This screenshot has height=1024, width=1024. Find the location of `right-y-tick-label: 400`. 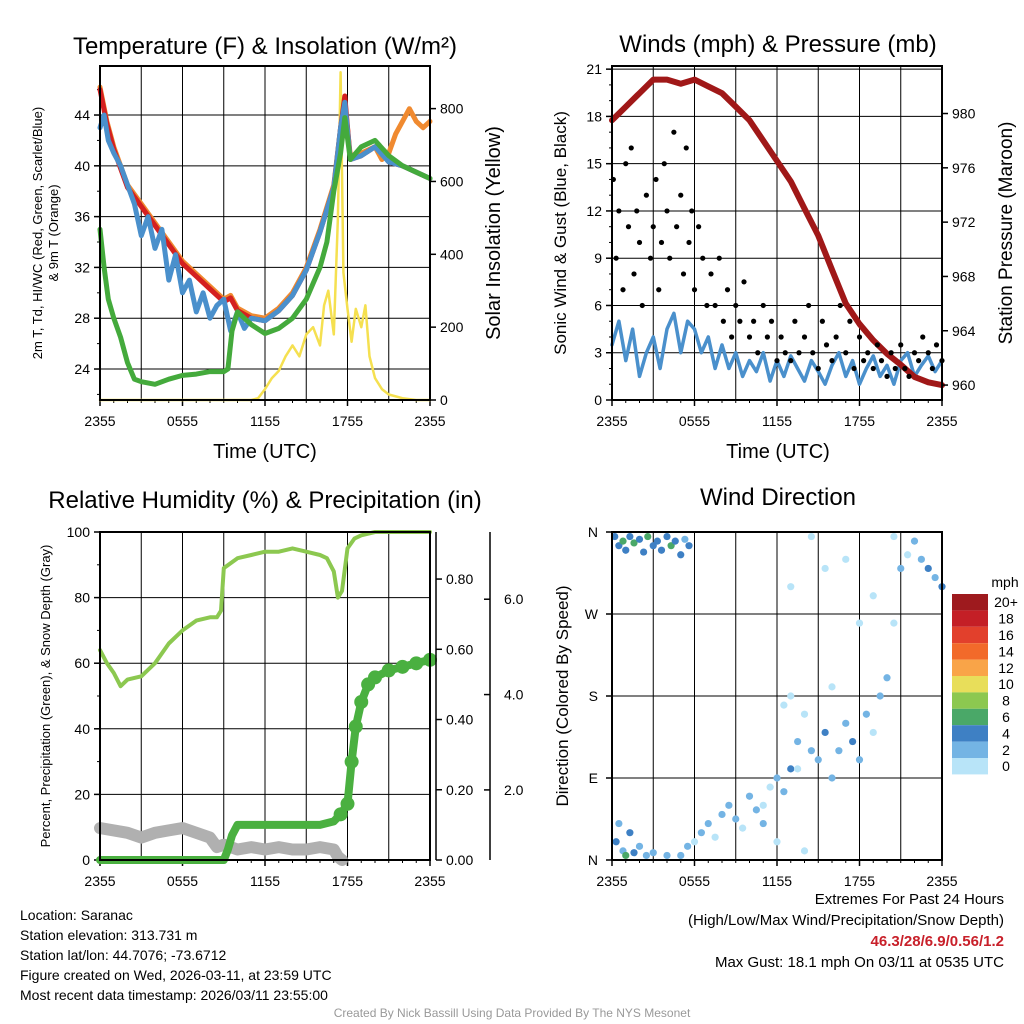

right-y-tick-label: 400 is located at coordinates (452, 254).